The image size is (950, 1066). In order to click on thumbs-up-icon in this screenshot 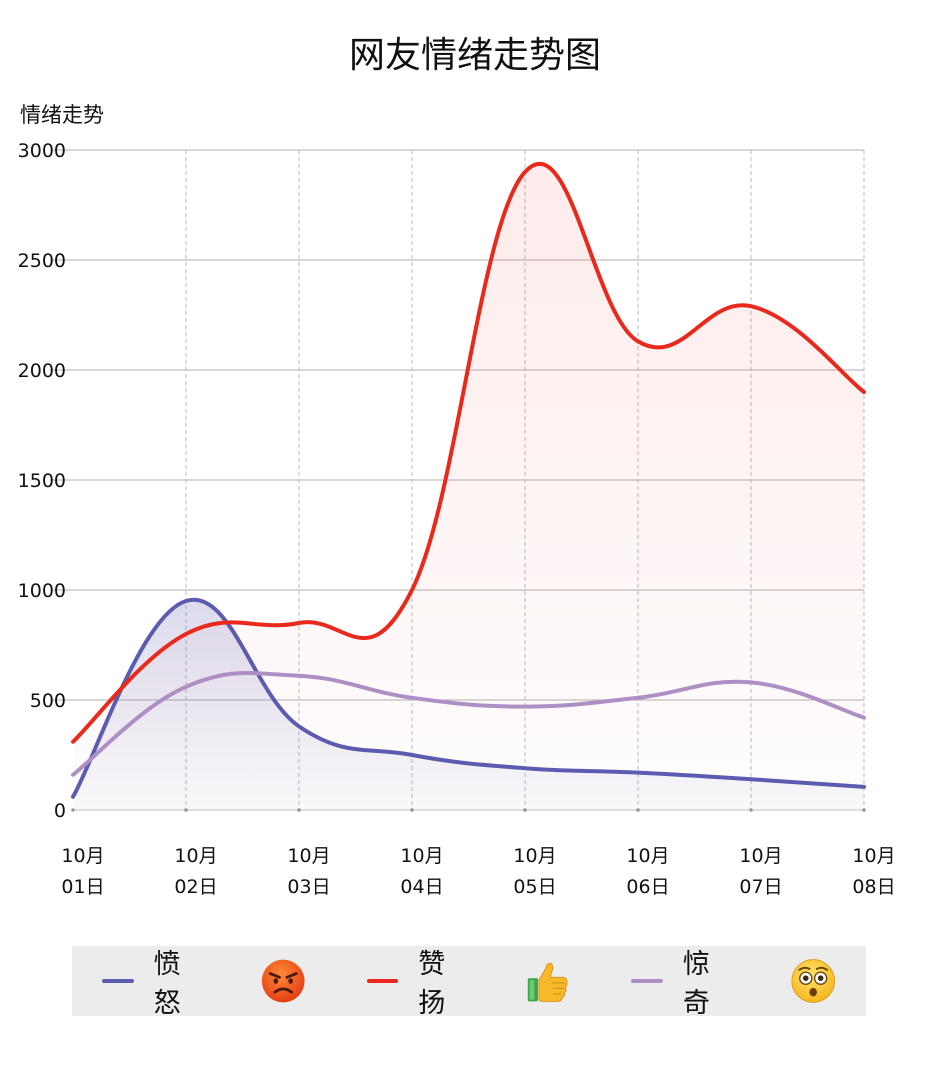, I will do `click(547, 982)`.